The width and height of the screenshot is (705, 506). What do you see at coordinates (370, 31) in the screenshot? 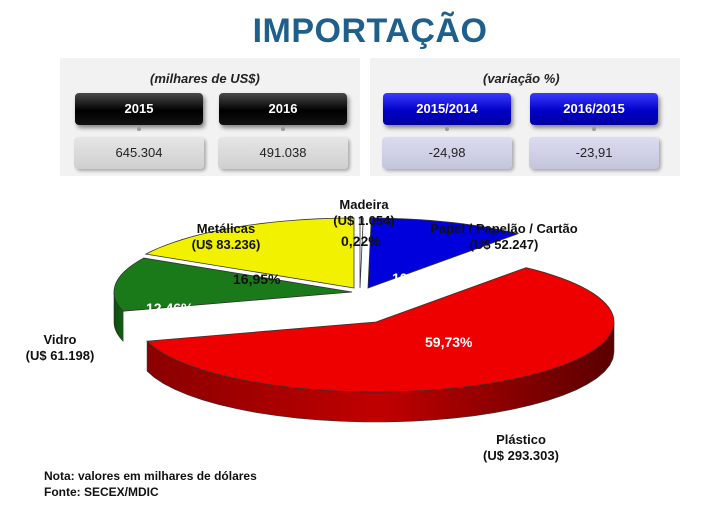
I see `page-title: IMPORTAÇÃO` at bounding box center [370, 31].